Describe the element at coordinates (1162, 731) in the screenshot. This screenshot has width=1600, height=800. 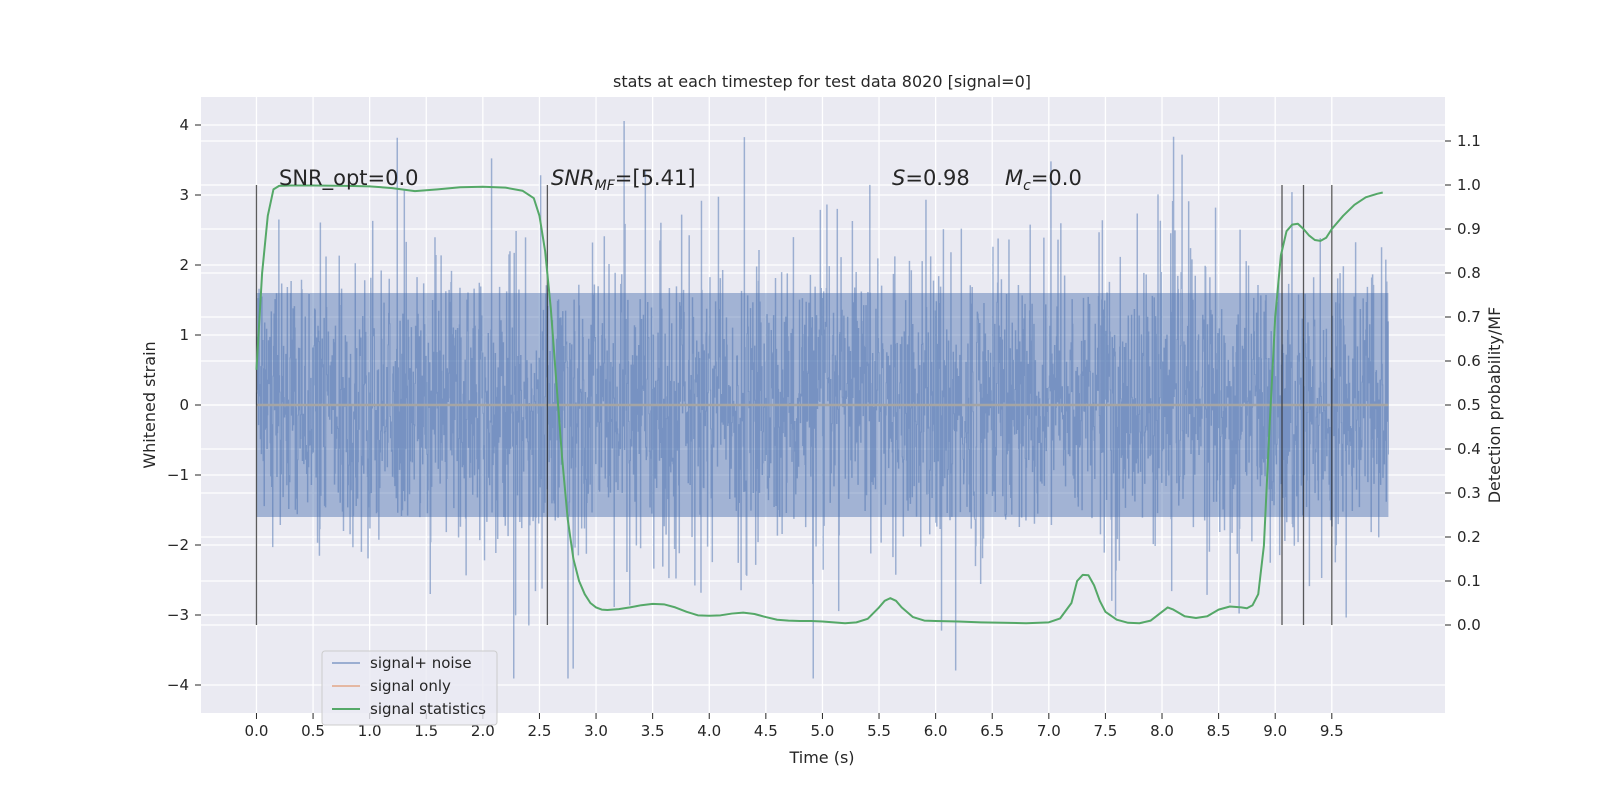
I see `x-tick-label: 8.0` at that location.